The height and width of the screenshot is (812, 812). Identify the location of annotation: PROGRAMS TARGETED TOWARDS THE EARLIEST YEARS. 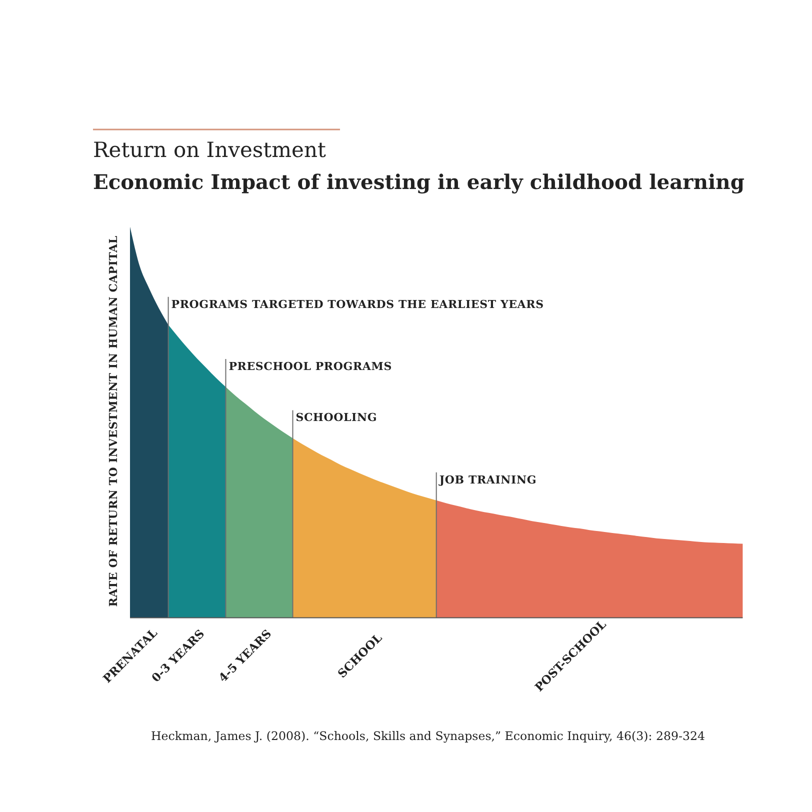
(357, 304).